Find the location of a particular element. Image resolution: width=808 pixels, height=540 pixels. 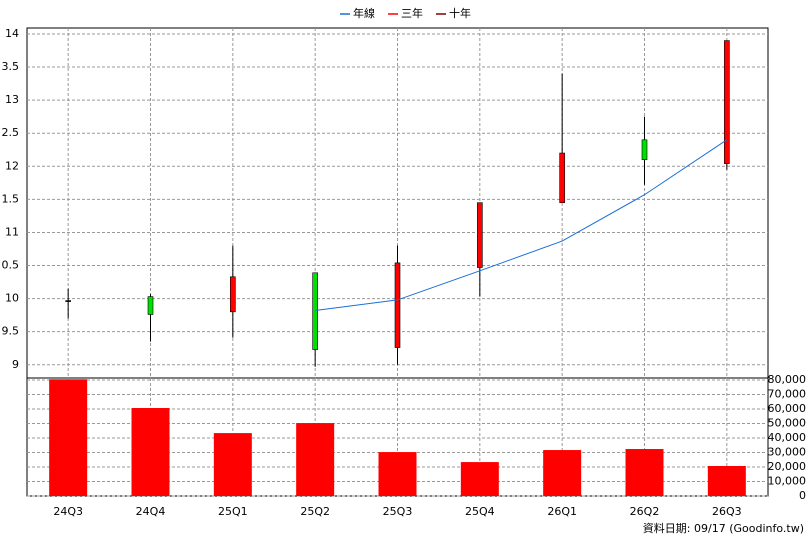

legend-label: 三年 is located at coordinates (412, 13).